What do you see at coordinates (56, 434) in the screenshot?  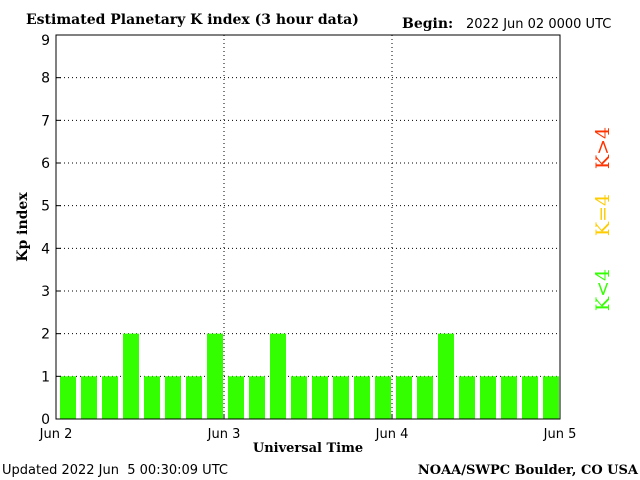 I see `x-tick-label: Jun 2` at bounding box center [56, 434].